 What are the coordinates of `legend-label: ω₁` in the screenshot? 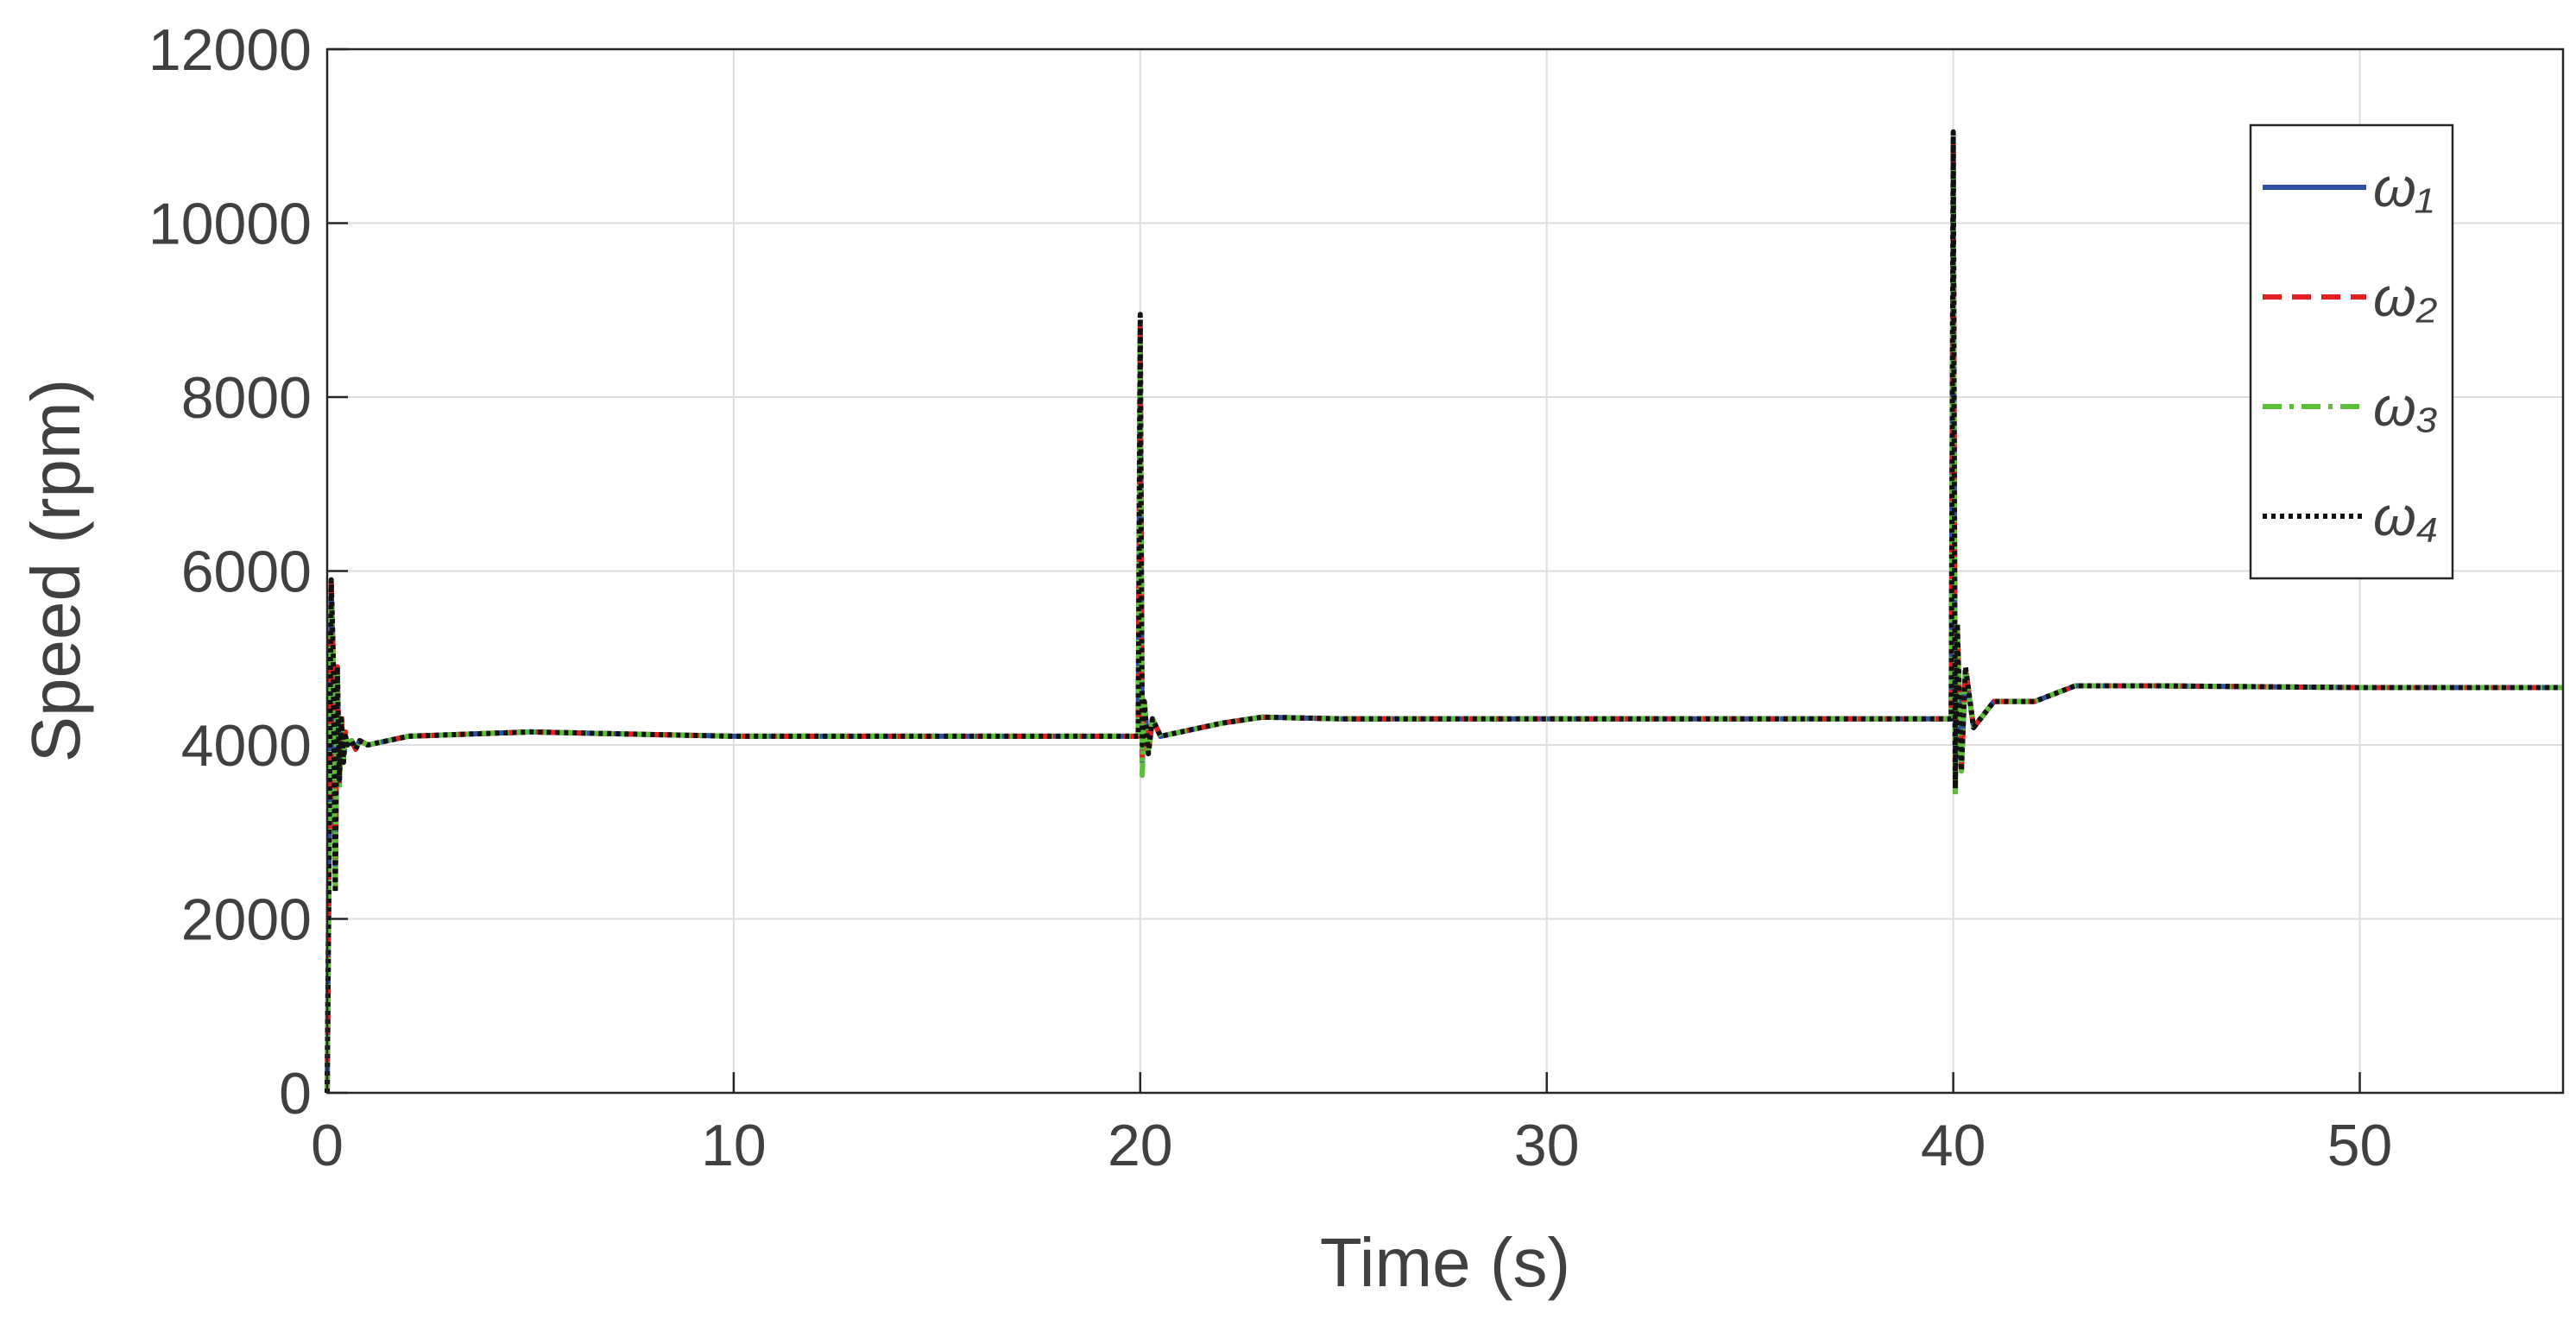 It's located at (2403, 187).